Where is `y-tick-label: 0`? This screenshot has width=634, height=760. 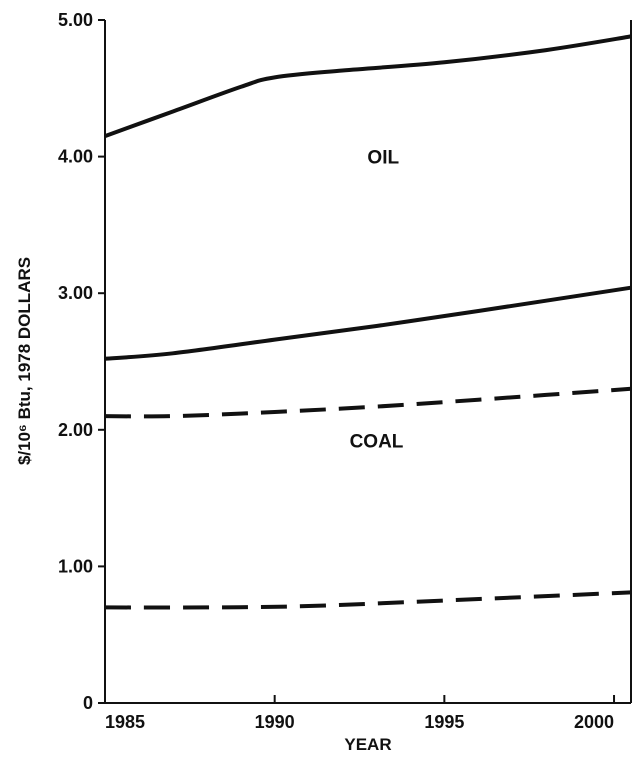 y-tick-label: 0 is located at coordinates (88, 703).